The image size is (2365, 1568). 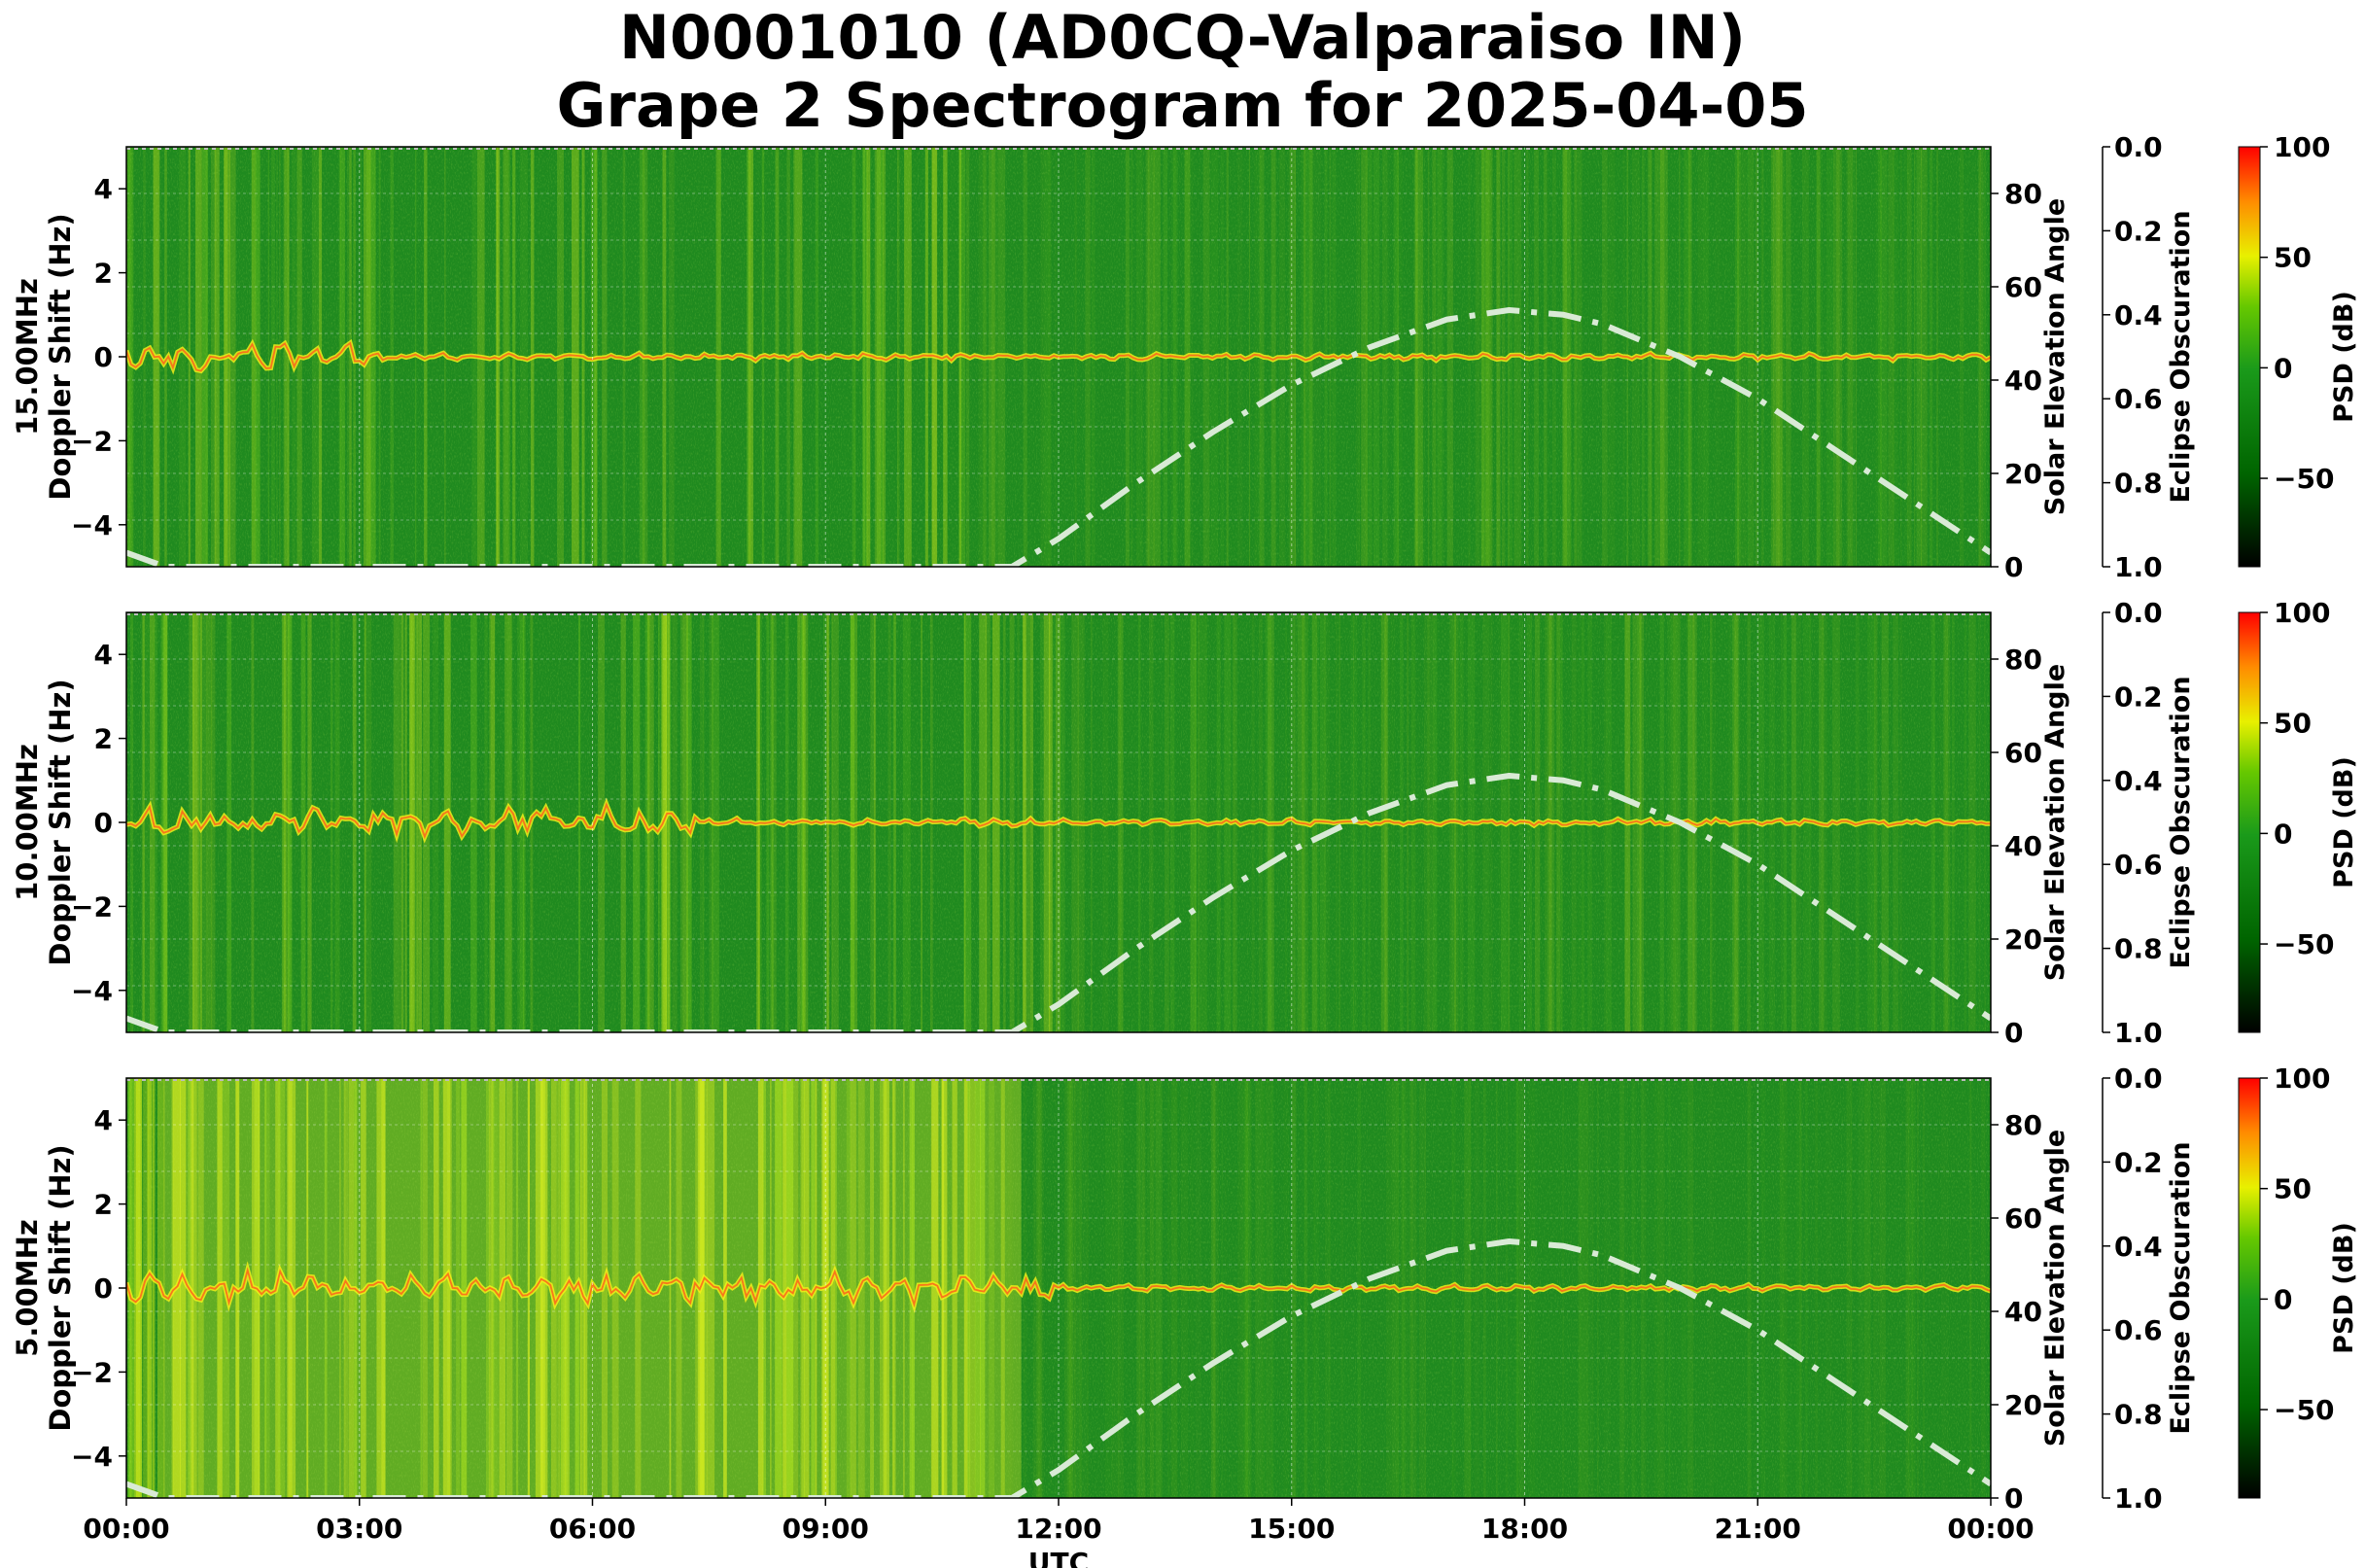 I want to click on doppler-axis-label-line: 5.00MHz, so click(x=28, y=1288).